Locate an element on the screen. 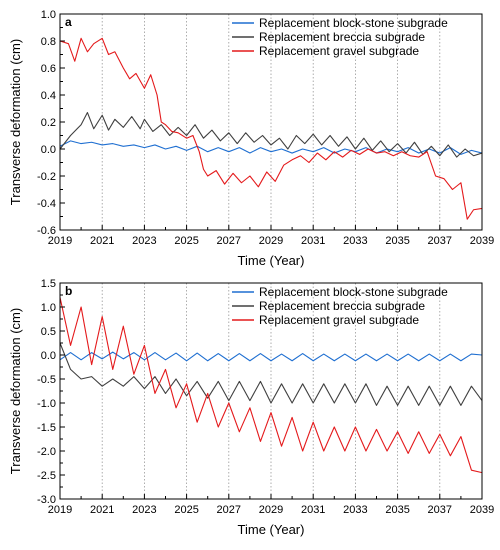  y-tick-label: 0.5 is located at coordinates (48, 332).